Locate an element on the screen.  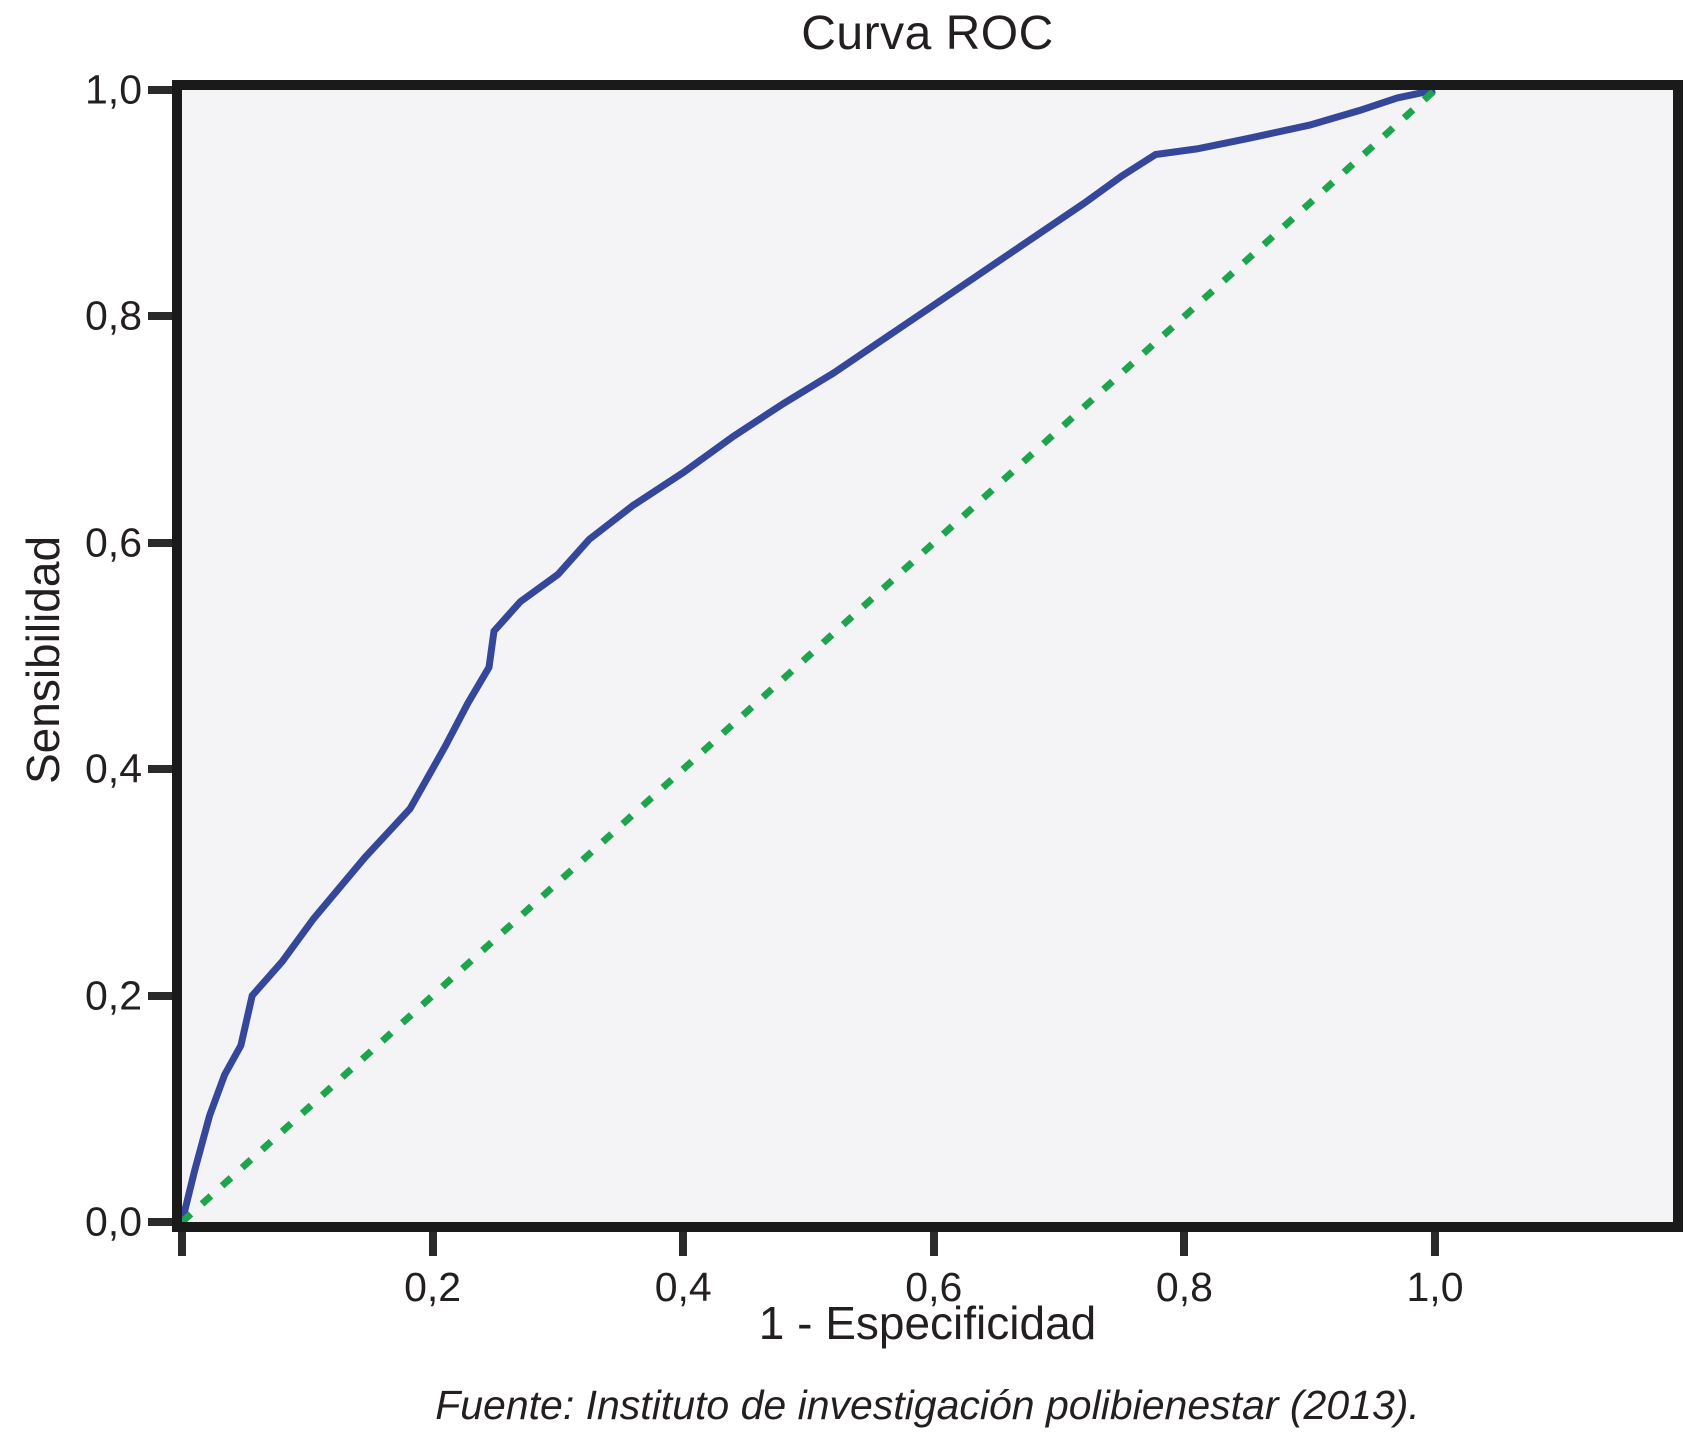
x-tick-label: 1,0 is located at coordinates (1435, 1287).